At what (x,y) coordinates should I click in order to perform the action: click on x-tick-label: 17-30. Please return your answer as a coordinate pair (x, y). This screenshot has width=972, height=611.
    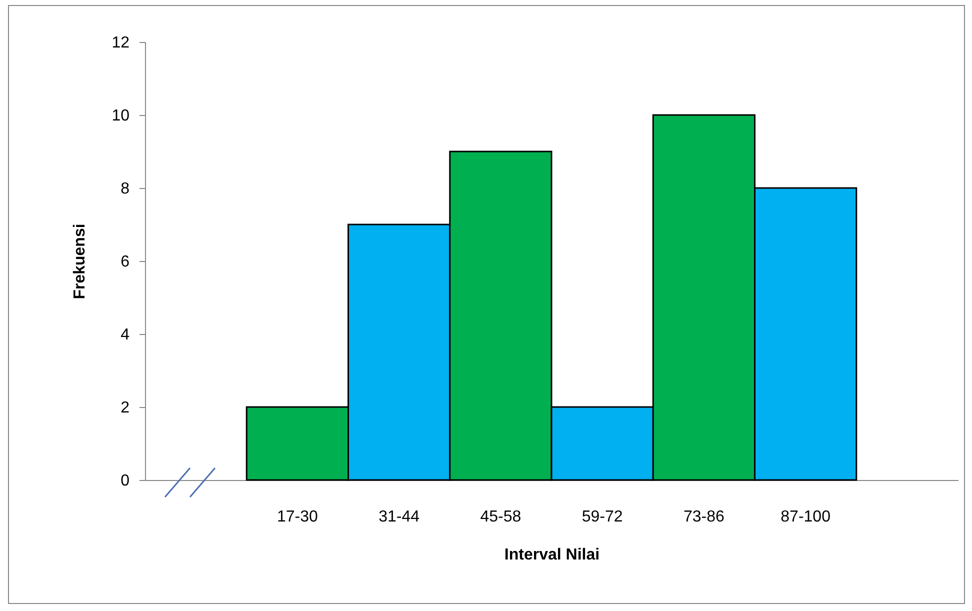
    Looking at the image, I should click on (297, 517).